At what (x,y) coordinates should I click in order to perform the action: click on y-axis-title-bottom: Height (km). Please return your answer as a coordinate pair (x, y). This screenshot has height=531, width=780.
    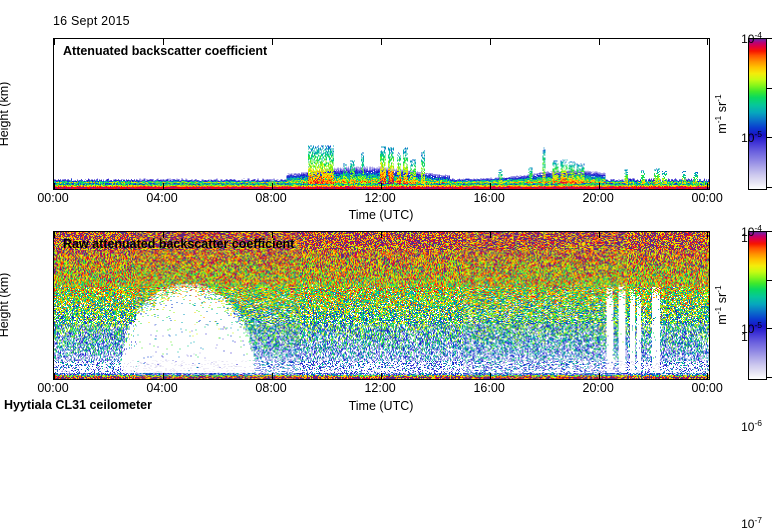
    Looking at the image, I should click on (5, 305).